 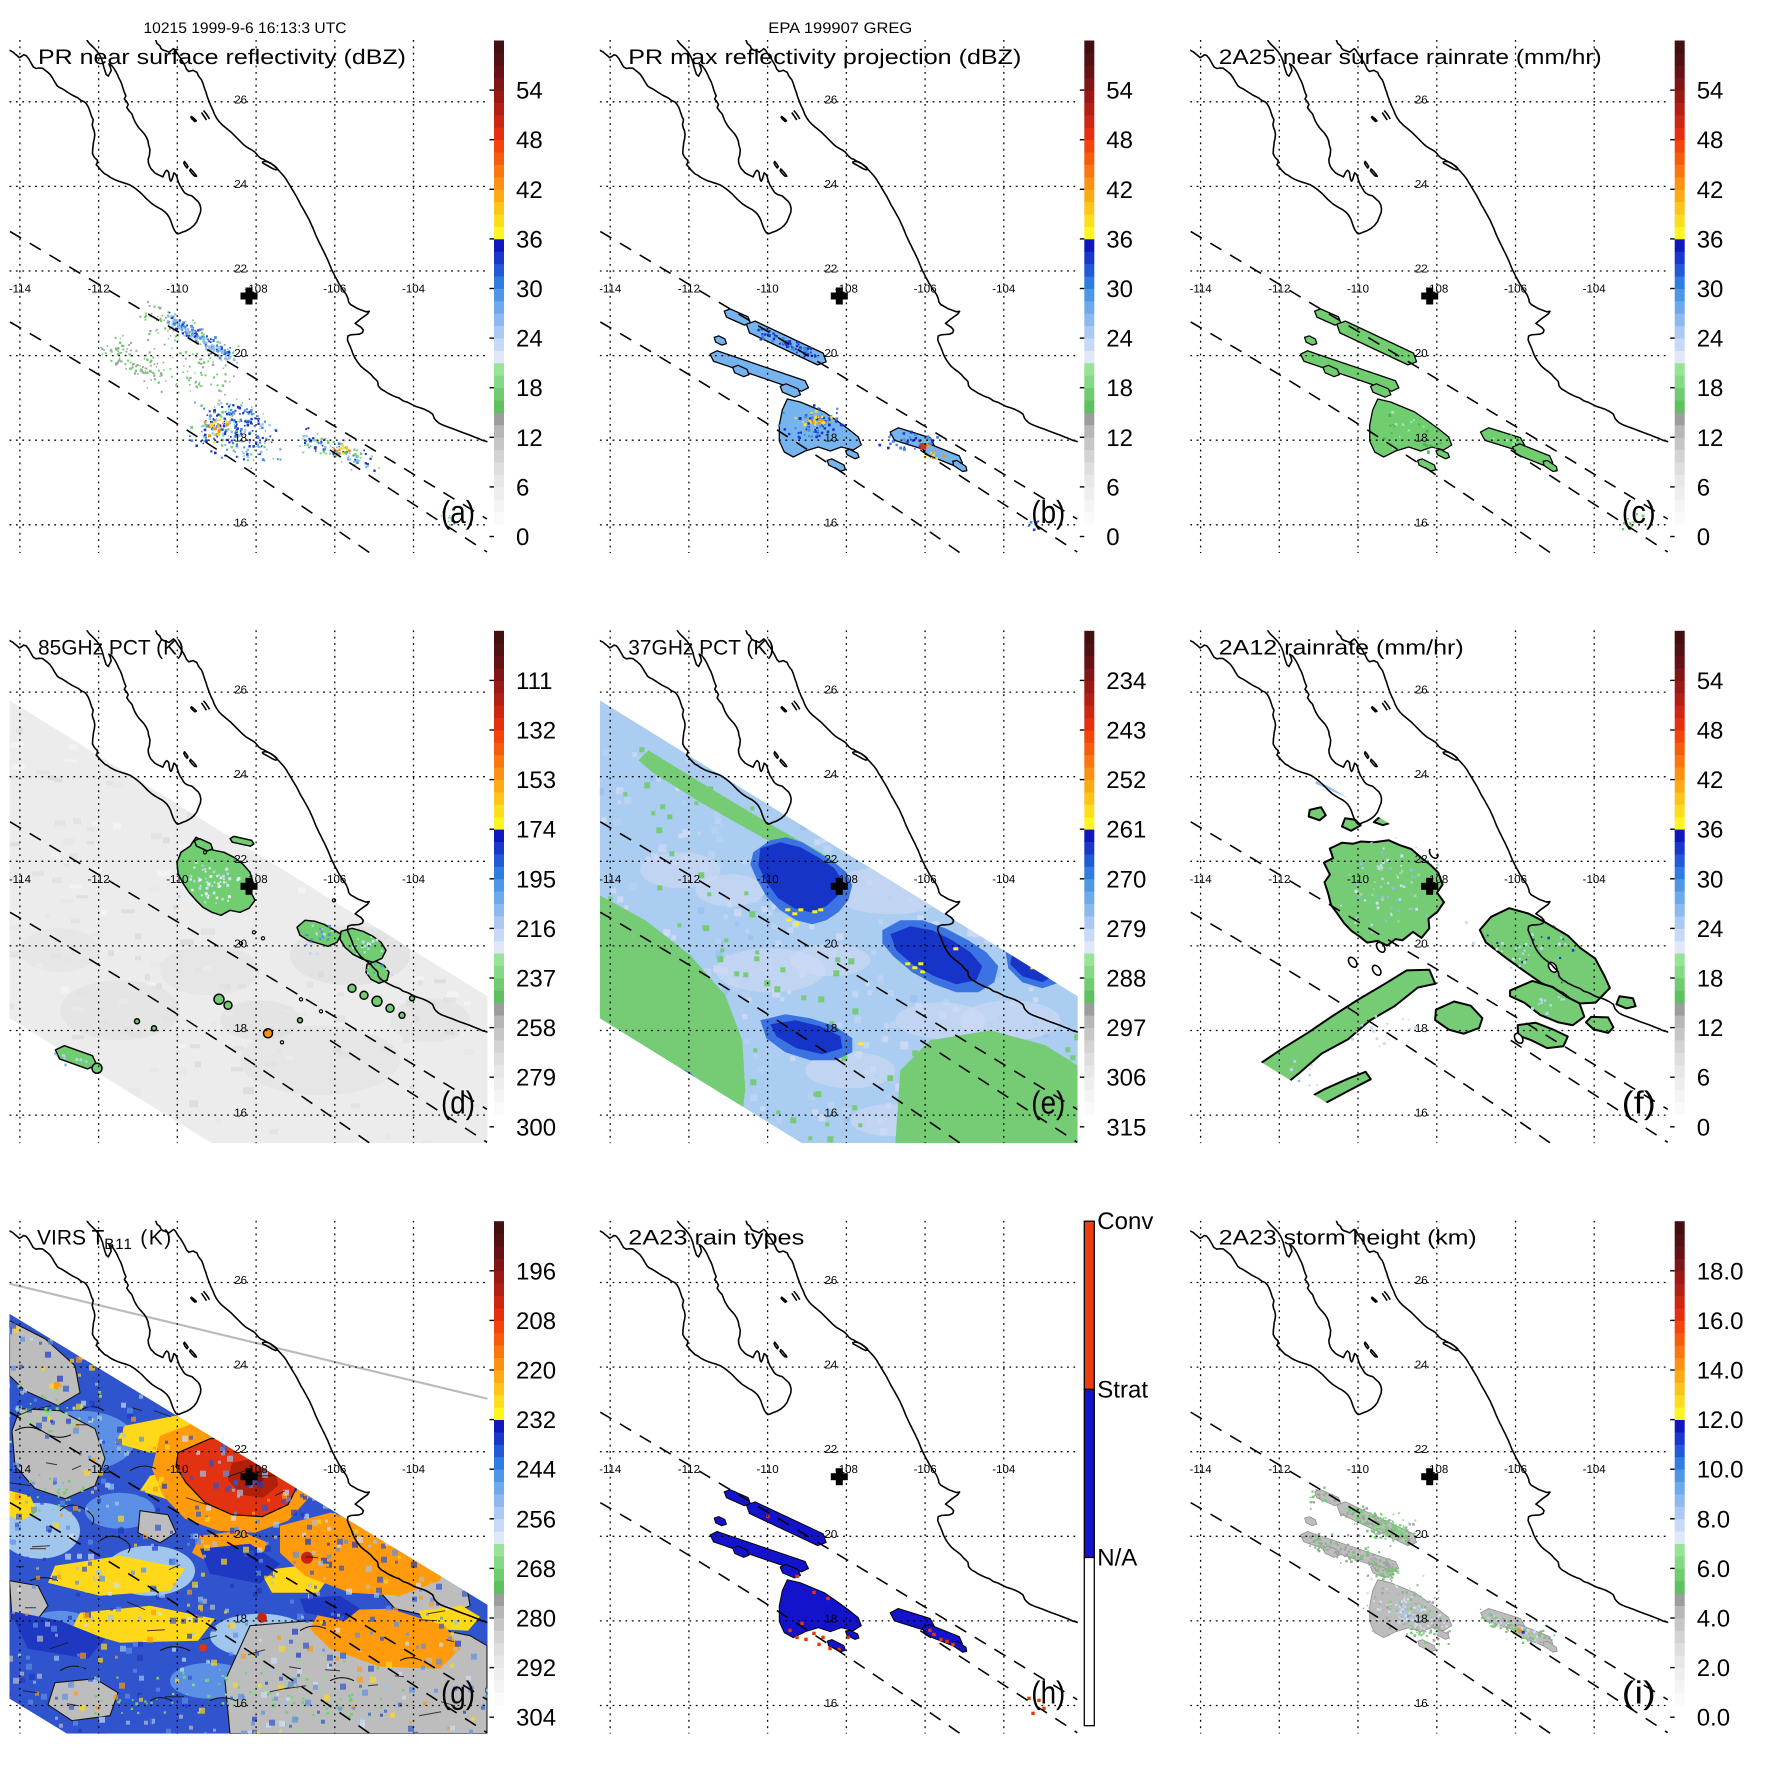 I want to click on svg-text: (a), so click(x=458, y=512).